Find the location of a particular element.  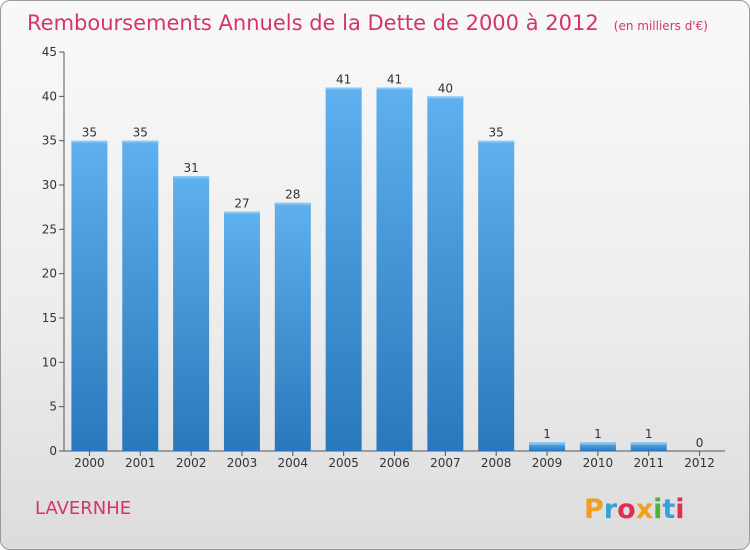

x-tick-label: 2006 is located at coordinates (394, 463).